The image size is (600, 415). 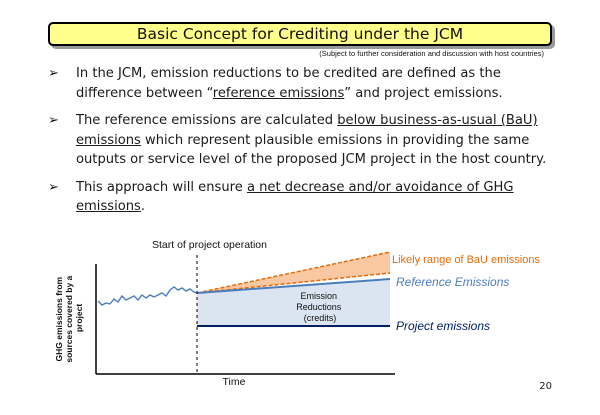 I want to click on bau-range-label: Likely range of BaU emissions, so click(x=466, y=260).